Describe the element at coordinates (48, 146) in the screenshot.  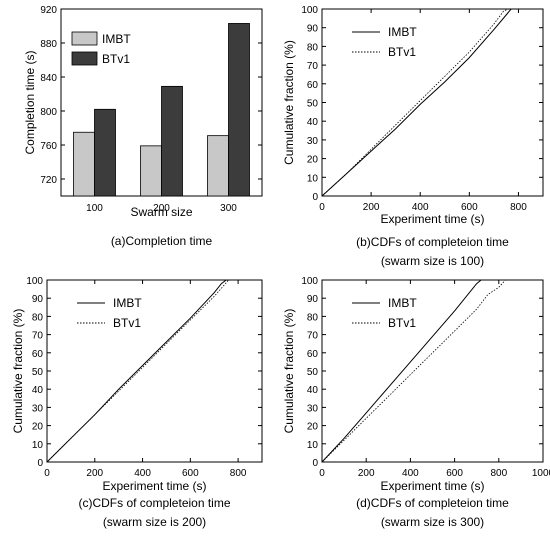
I see `y-tick-label: 760` at that location.